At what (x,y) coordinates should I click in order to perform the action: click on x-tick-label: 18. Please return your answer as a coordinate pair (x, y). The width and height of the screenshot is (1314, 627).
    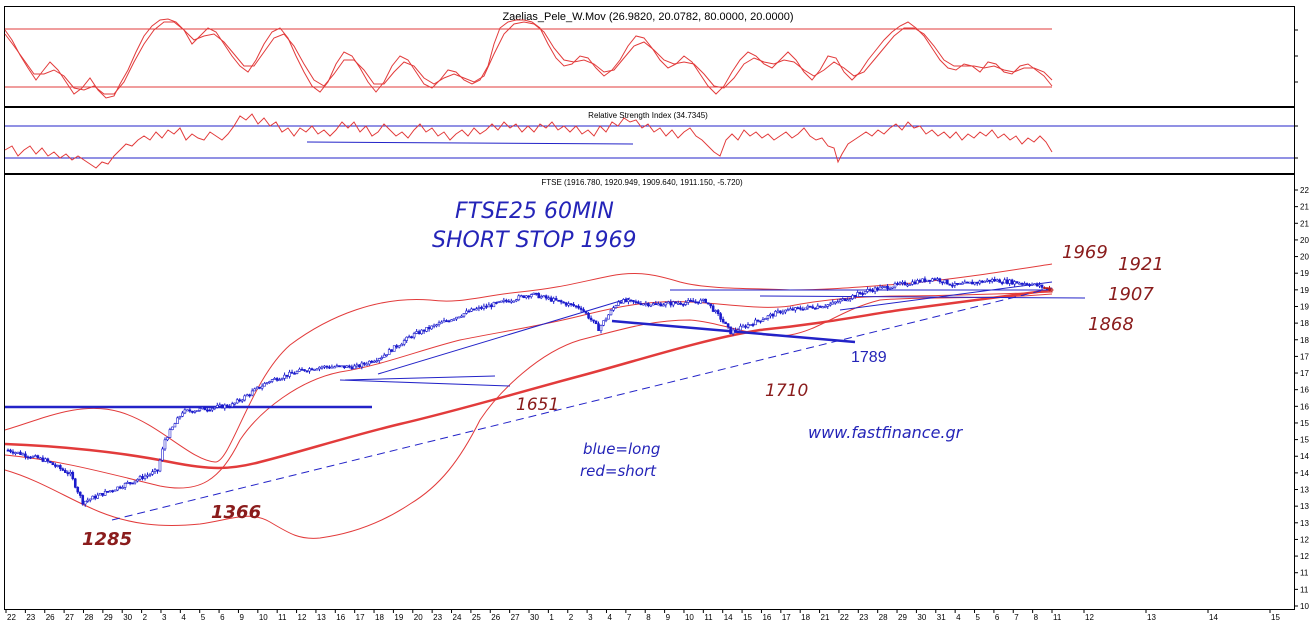
    Looking at the image, I should click on (379, 617).